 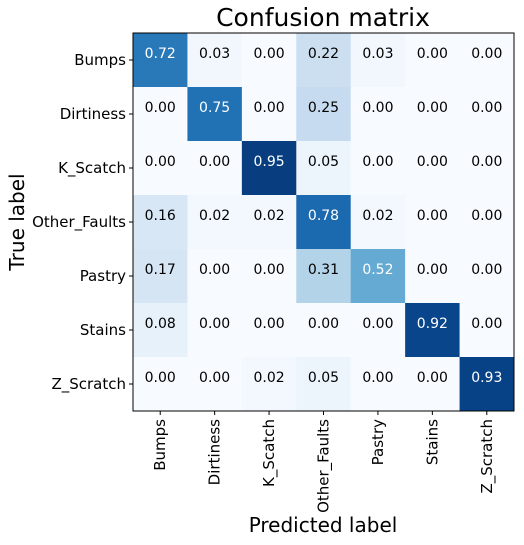 What do you see at coordinates (79, 222) in the screenshot?
I see `y-tick-label: Other_Faults` at bounding box center [79, 222].